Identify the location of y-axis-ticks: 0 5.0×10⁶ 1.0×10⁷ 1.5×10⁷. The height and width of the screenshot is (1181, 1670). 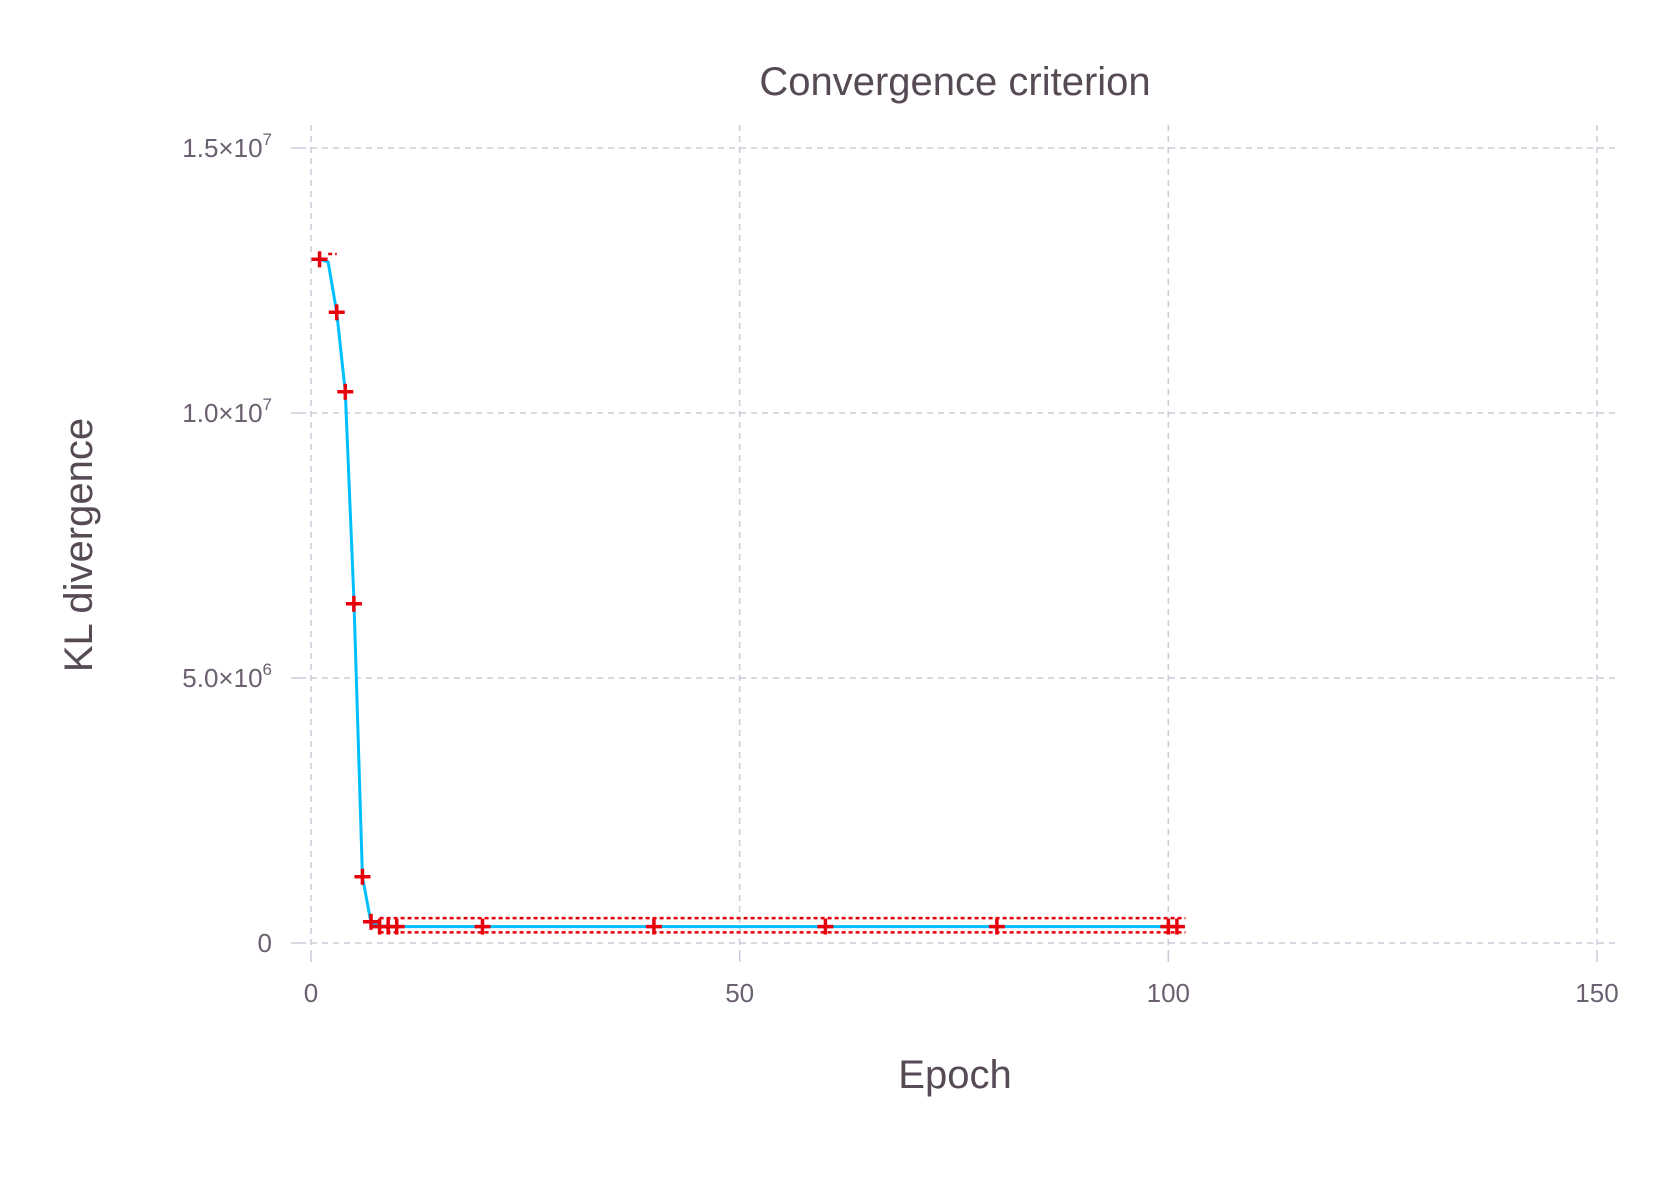
(227, 544).